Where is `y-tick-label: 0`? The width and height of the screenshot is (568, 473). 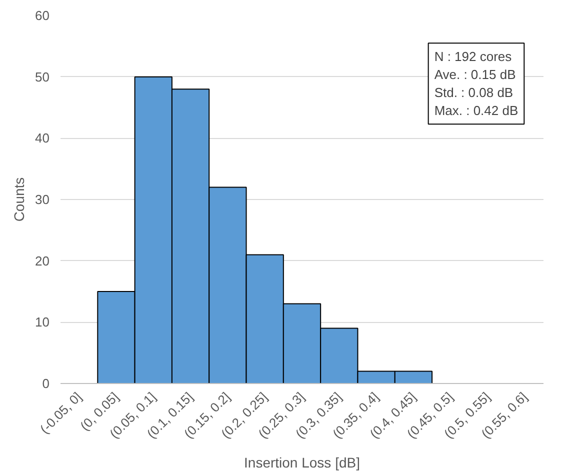 y-tick-label: 0 is located at coordinates (46, 383).